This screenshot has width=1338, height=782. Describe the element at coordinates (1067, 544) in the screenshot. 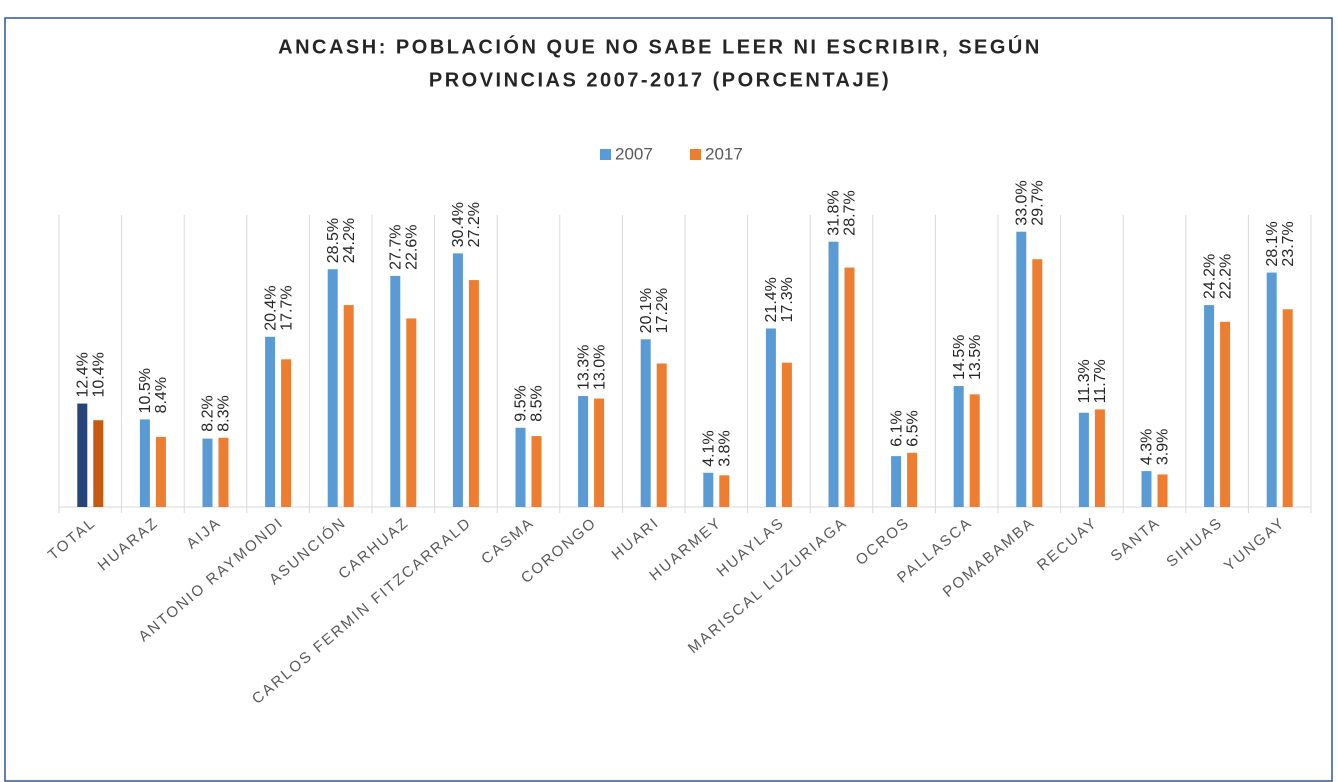

I see `x-tick-label: RECUAY` at that location.